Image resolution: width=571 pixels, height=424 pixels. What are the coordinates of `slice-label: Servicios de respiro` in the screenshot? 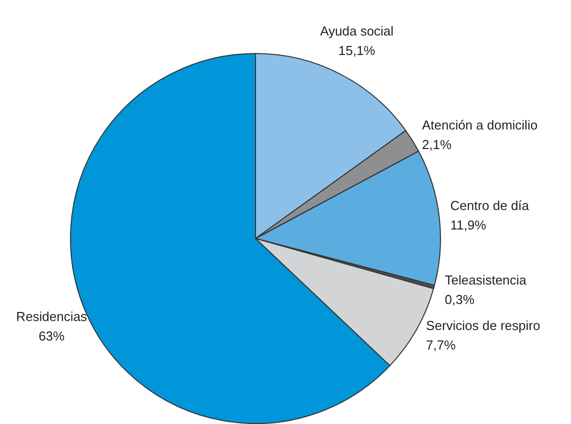 It's located at (483, 326).